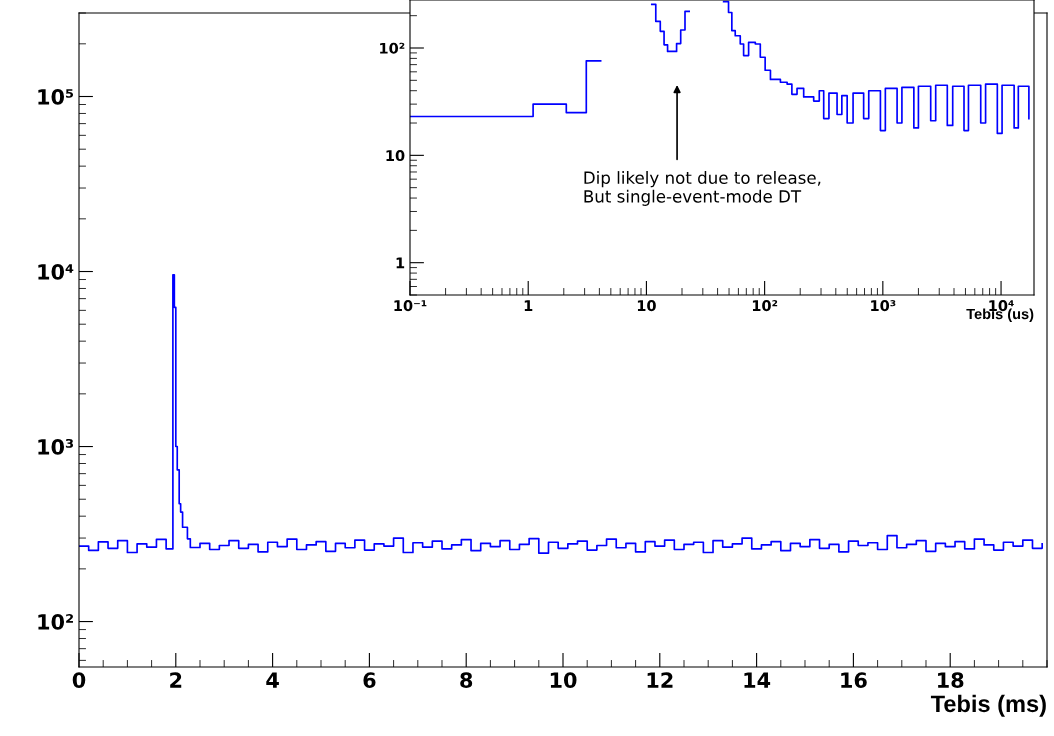  Describe the element at coordinates (410, 306) in the screenshot. I see `x-tick-label: 10⁻¹` at that location.